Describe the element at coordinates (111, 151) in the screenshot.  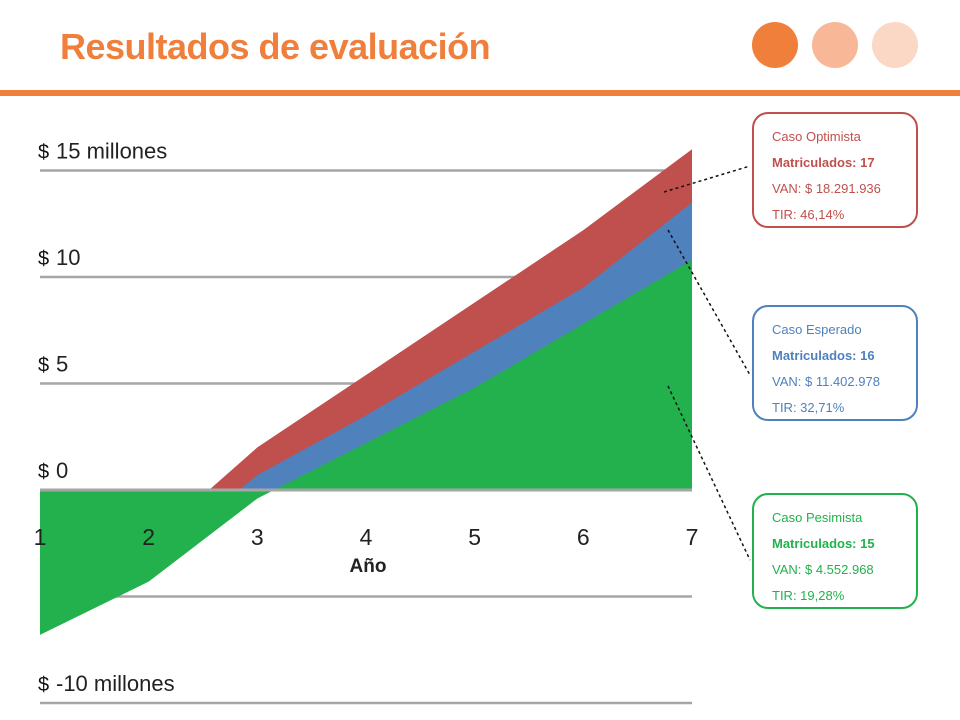
I see `y-tick-label: 15 millones` at that location.